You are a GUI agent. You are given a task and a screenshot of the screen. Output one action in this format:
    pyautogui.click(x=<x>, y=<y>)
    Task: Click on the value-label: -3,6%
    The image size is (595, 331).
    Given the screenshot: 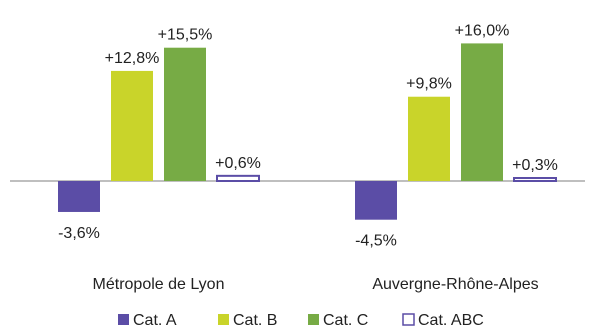 What is the action you would take?
    pyautogui.click(x=79, y=233)
    